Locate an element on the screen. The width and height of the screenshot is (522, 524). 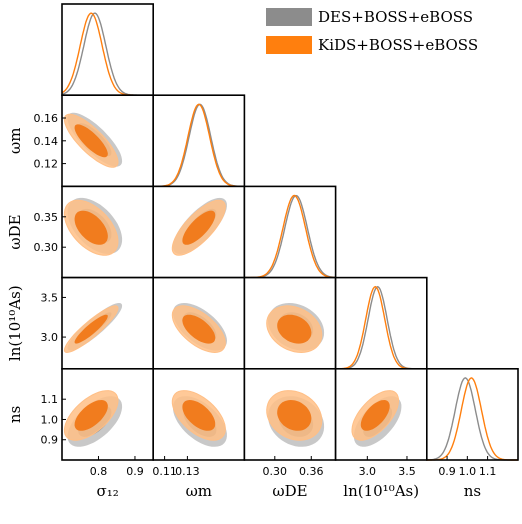
panel-lnAs-vs-sigma12: 3.0 3.5 is located at coordinates (97, 323).